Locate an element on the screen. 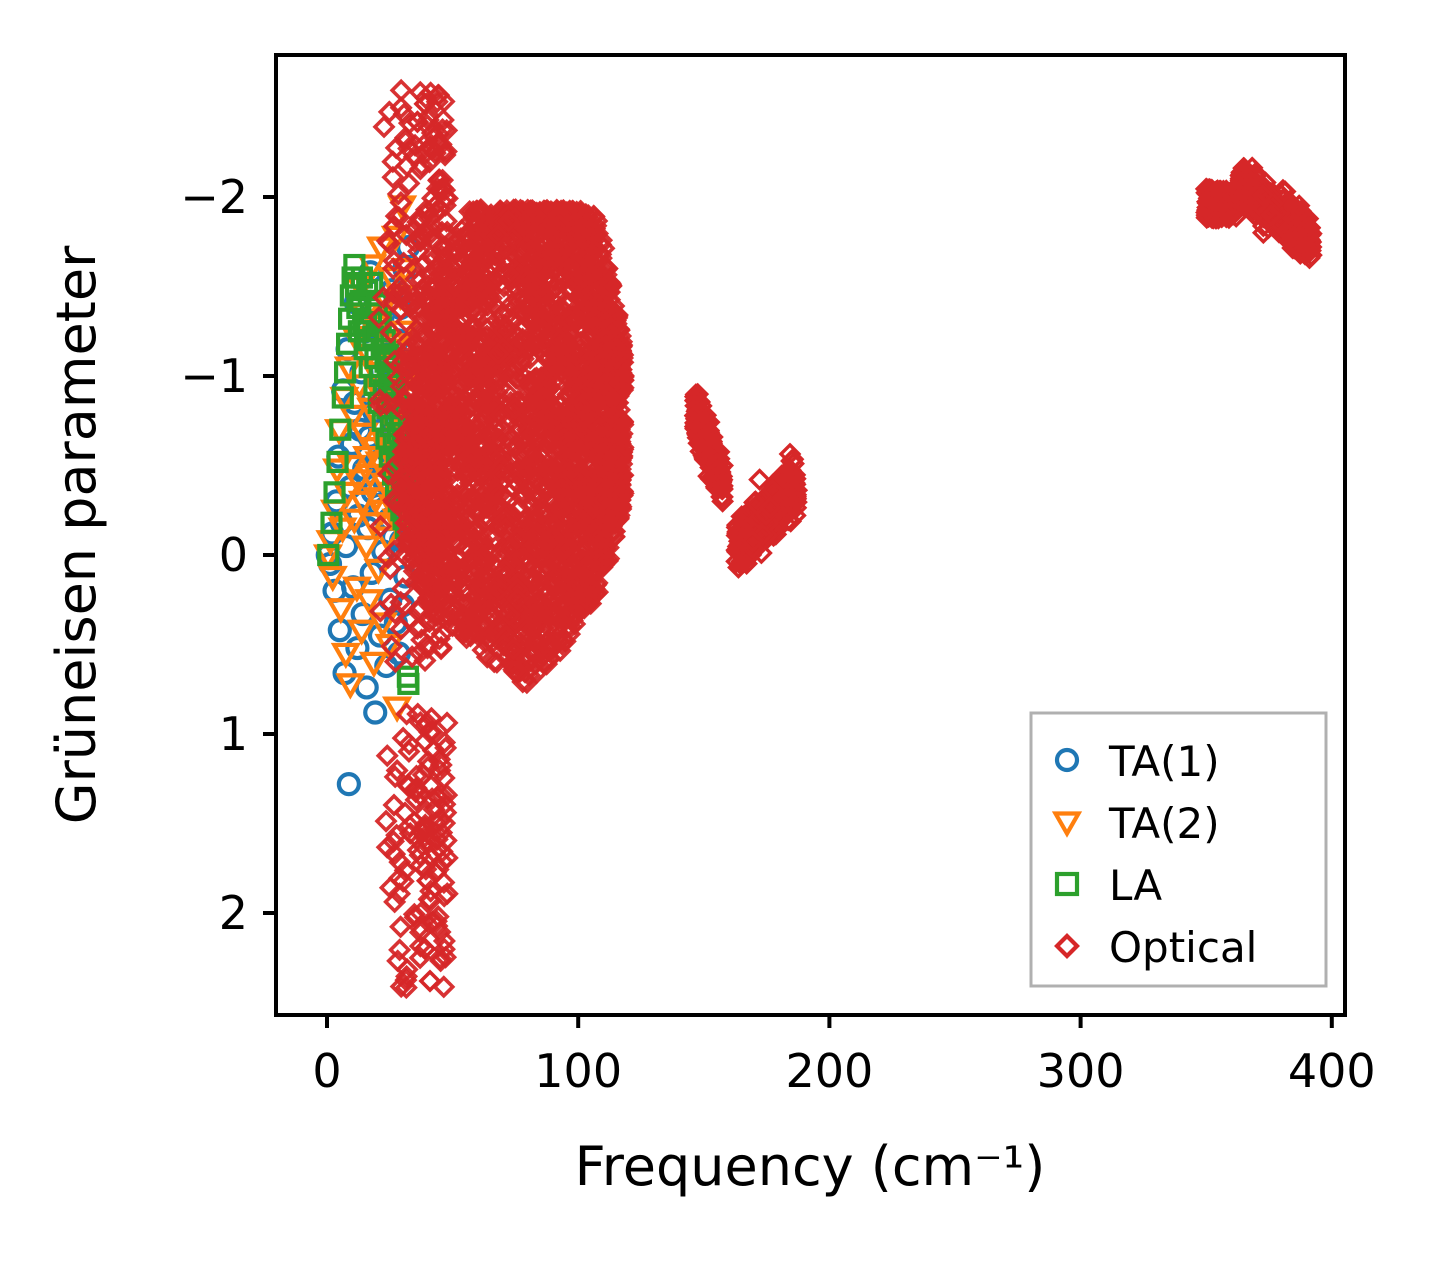 This screenshot has height=1264, width=1437. legend-label-optical: Optical is located at coordinates (1183, 947).